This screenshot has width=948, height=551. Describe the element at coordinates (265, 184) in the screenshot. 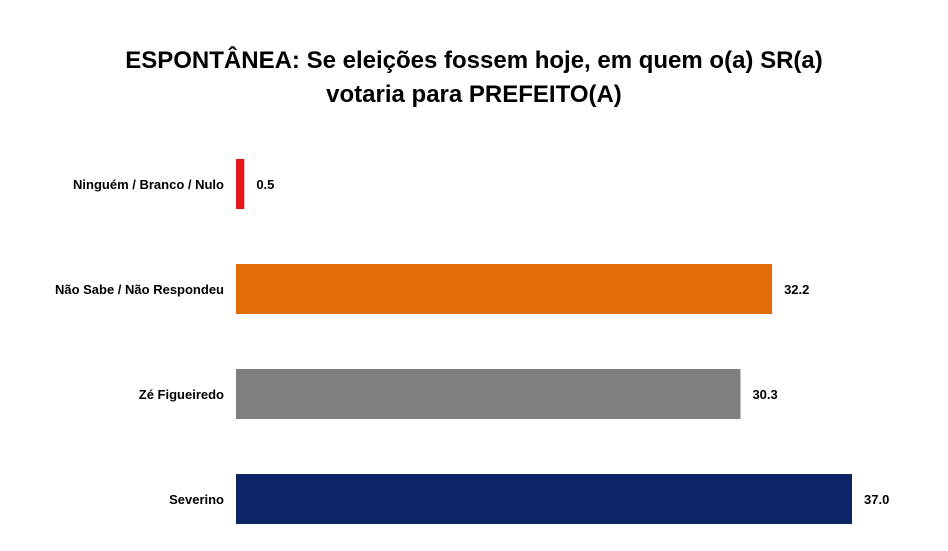

I see `value-label-0: 0.5` at that location.